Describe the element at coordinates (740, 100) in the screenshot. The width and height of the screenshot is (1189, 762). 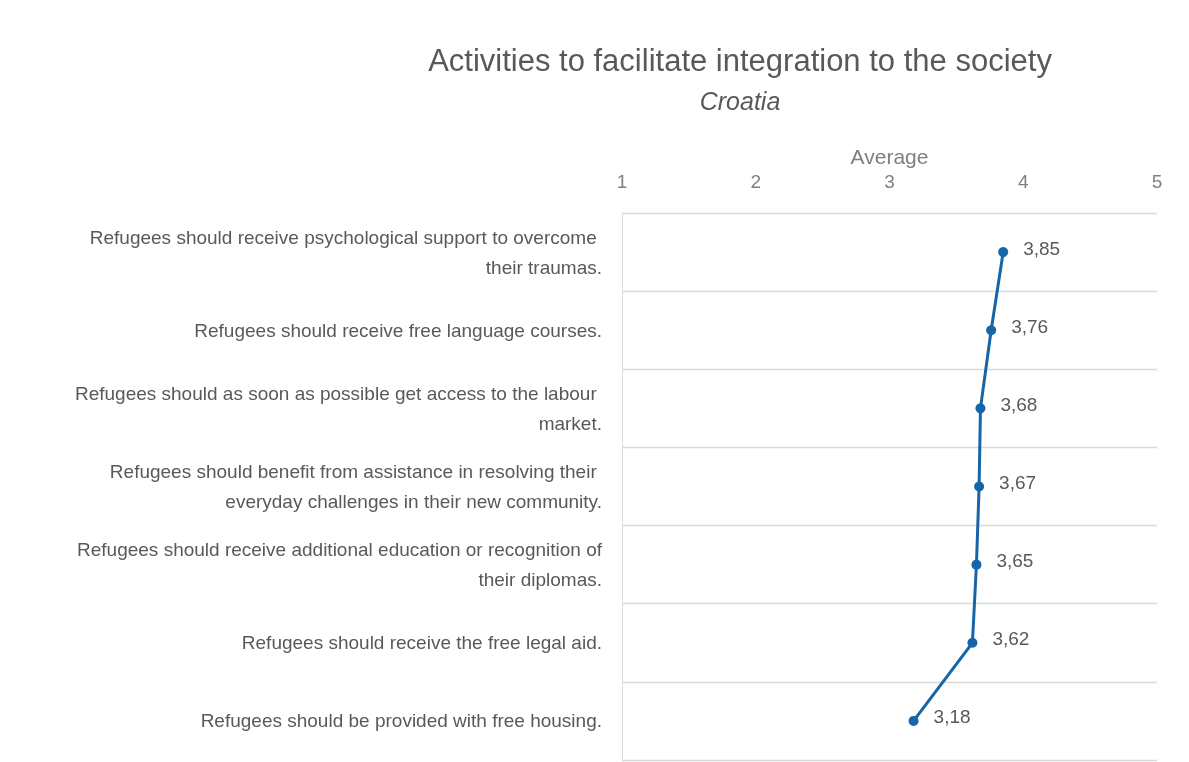
I see `chart-subtitle: Croatia` at that location.